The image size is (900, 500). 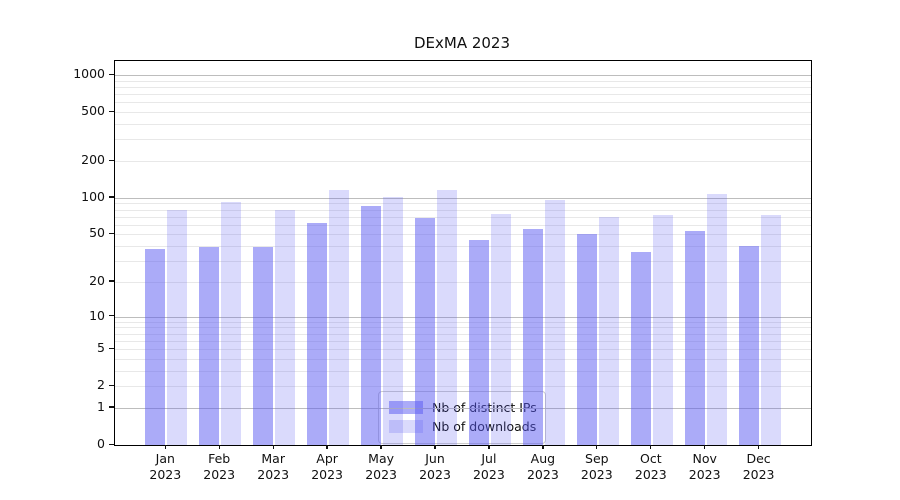 I want to click on y-tick-label: 0, so click(x=101, y=443).